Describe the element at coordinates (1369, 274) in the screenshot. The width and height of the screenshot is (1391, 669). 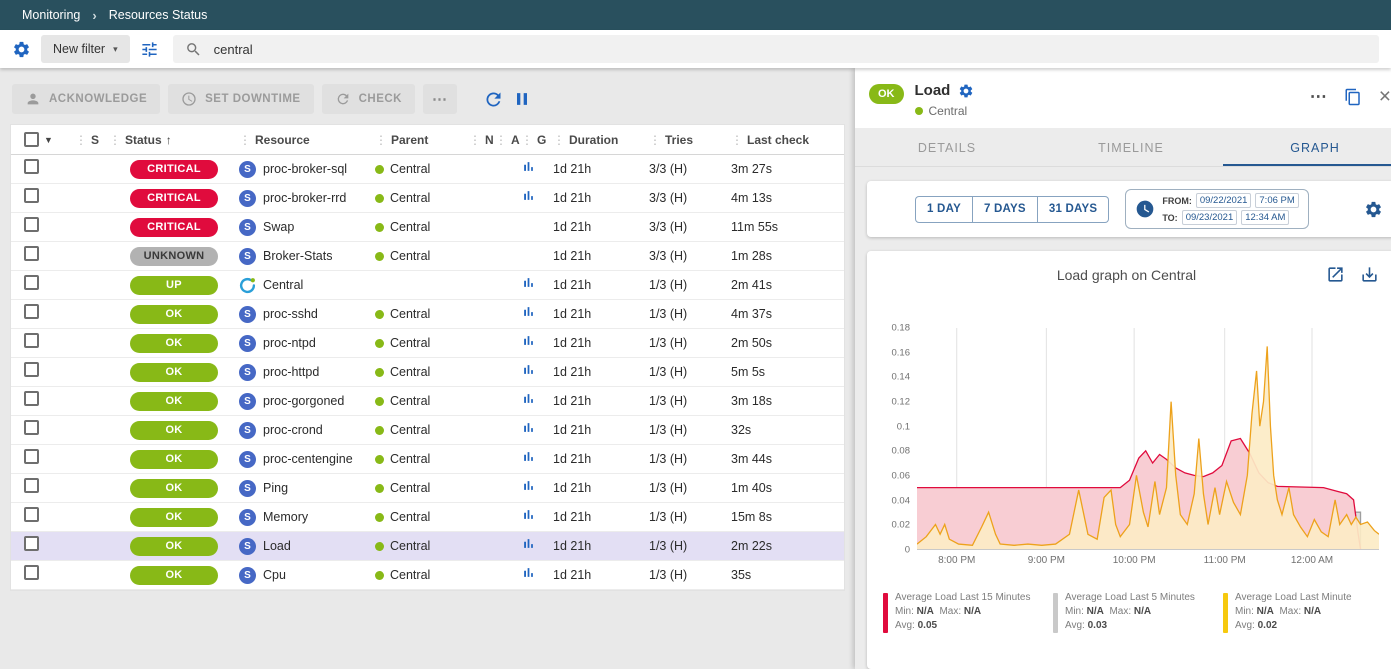
I see `download-icon` at that location.